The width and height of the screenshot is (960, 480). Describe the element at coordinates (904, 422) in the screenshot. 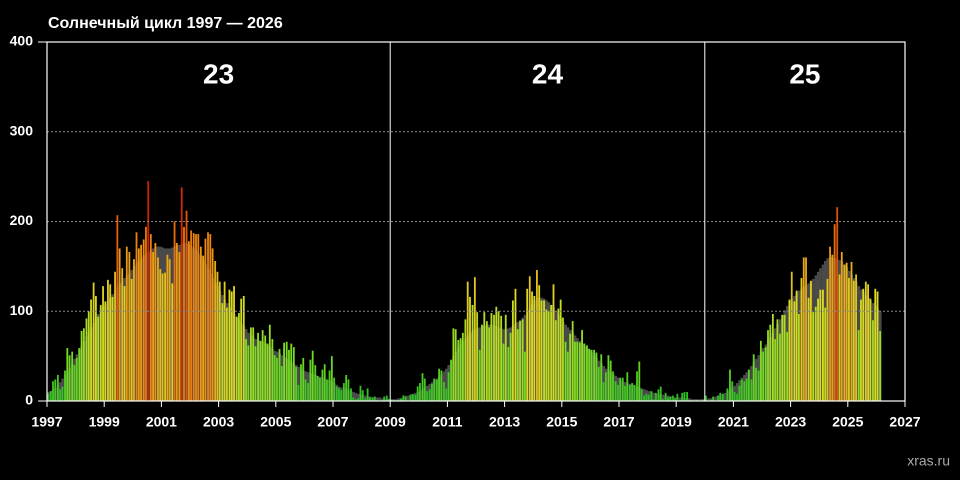

I see `x-tick-label: 2027` at that location.